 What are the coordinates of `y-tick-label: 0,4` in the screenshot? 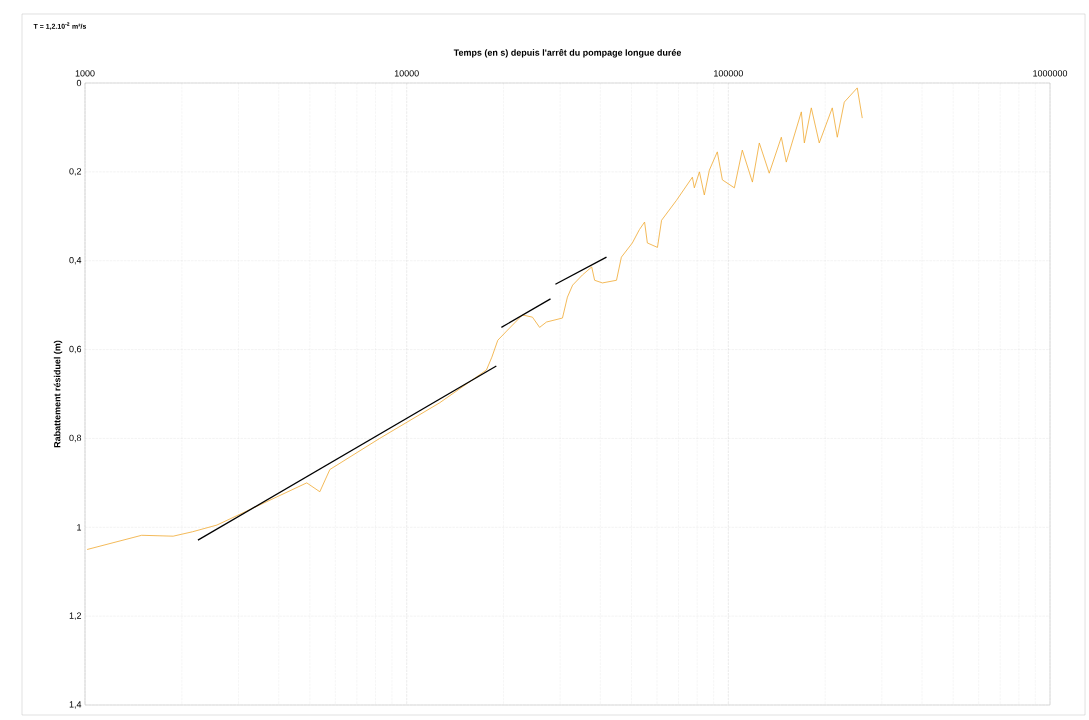 It's located at (75, 261).